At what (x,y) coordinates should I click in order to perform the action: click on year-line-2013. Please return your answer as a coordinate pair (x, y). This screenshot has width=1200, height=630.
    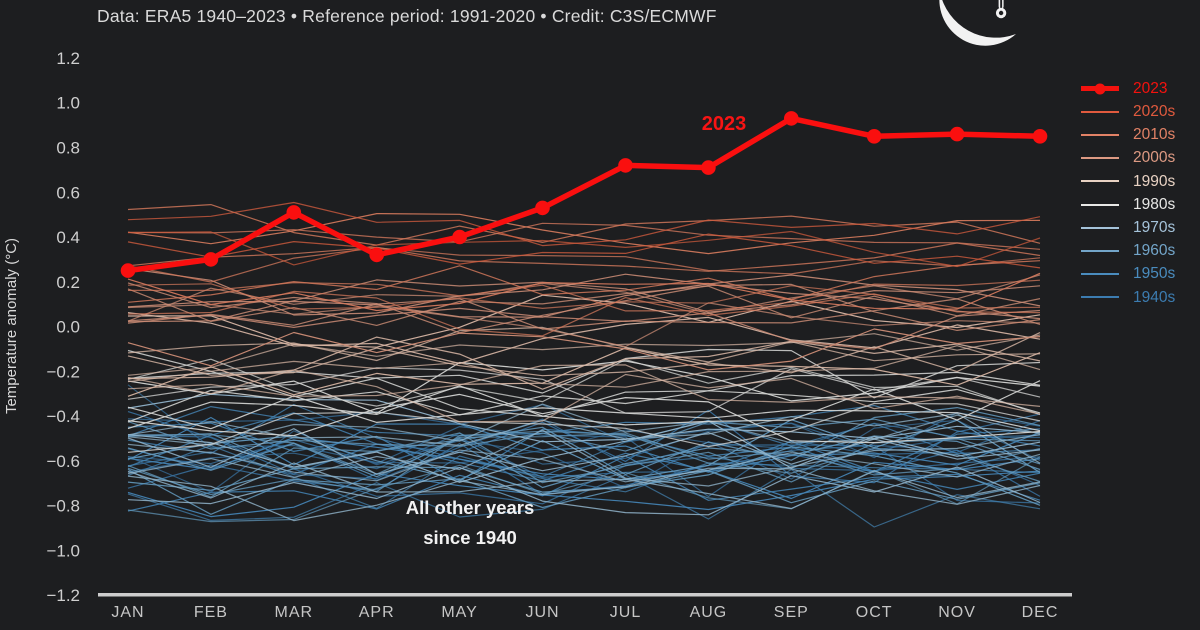
    Looking at the image, I should click on (584, 292).